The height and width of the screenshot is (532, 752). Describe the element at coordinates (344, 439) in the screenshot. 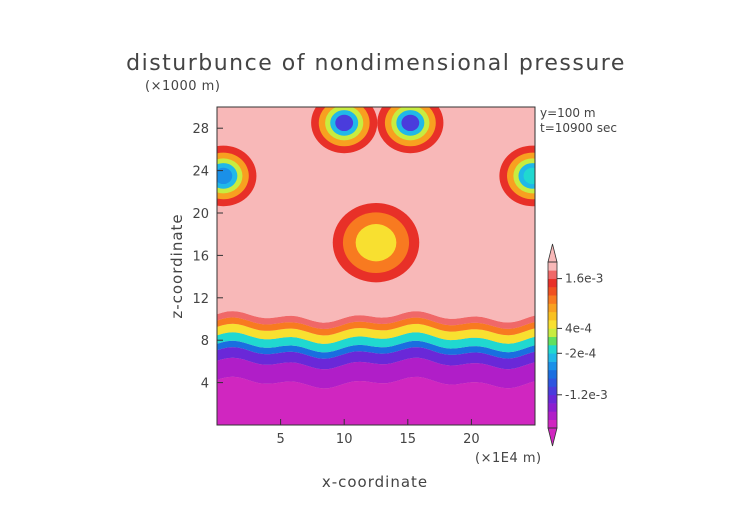

I see `x-tick-label: 10` at that location.